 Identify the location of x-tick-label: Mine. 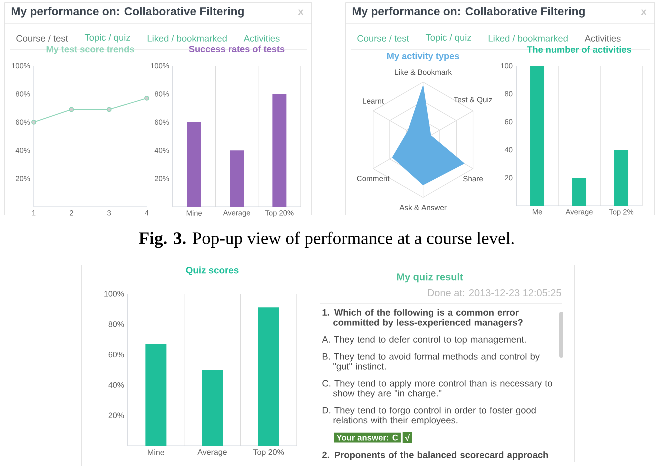
(156, 453).